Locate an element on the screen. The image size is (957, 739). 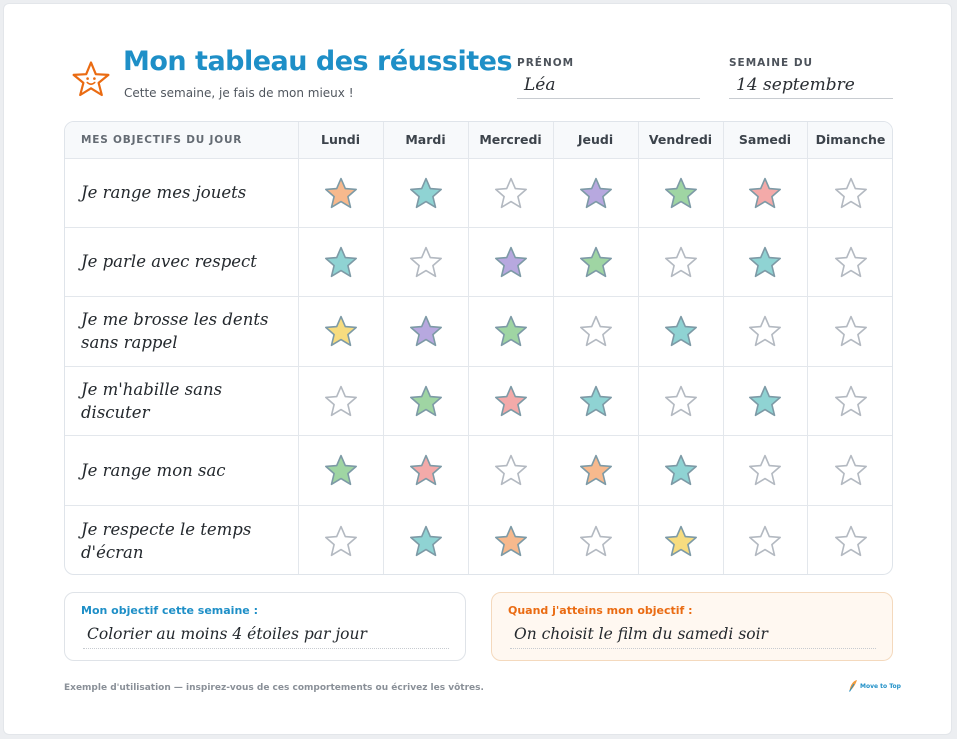
page-title: Mon tableau des réussites is located at coordinates (318, 61).